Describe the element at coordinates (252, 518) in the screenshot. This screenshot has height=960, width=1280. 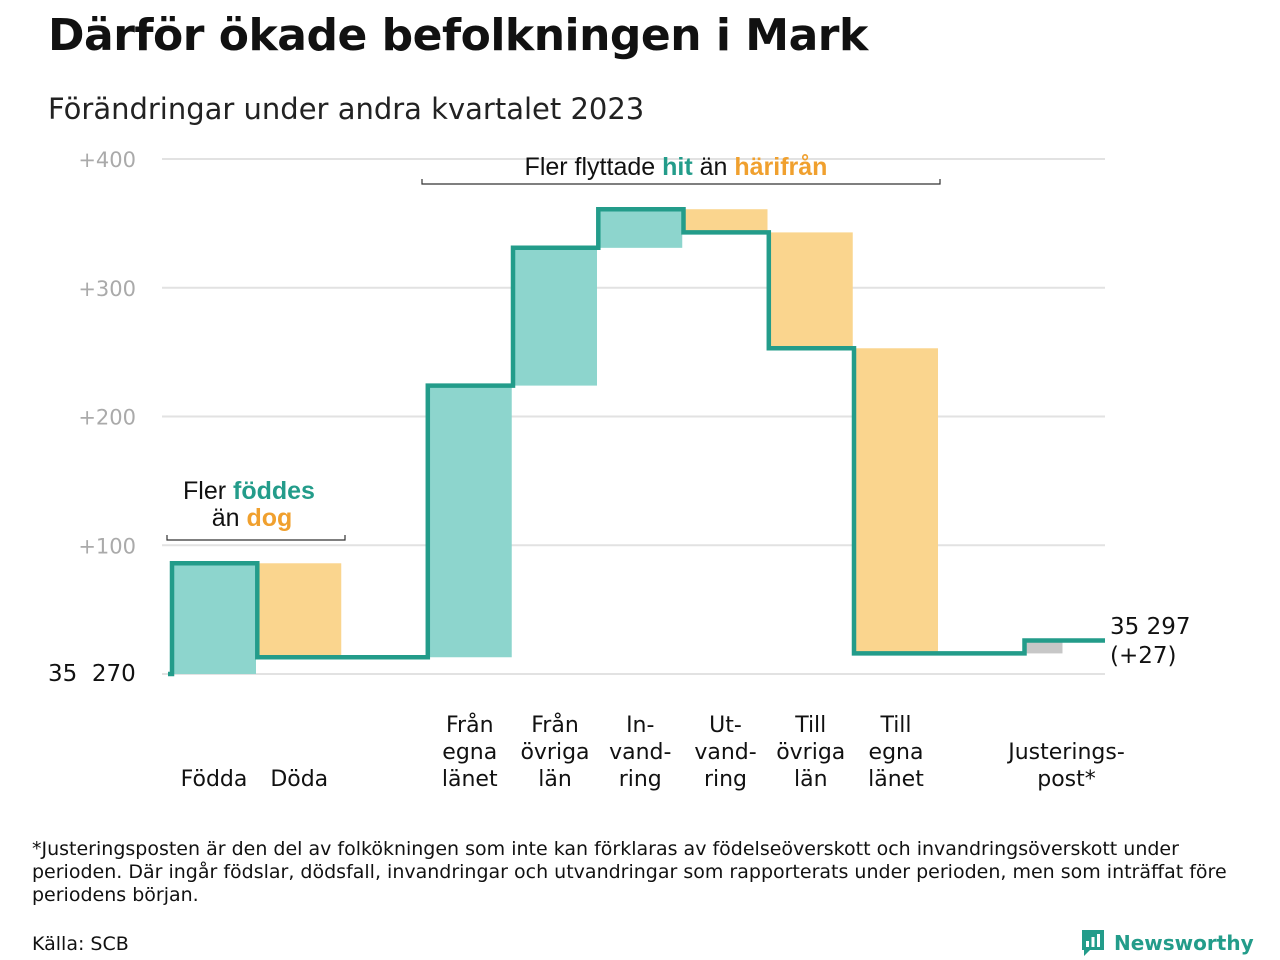
I see `births-annotation-line2: än dog` at that location.